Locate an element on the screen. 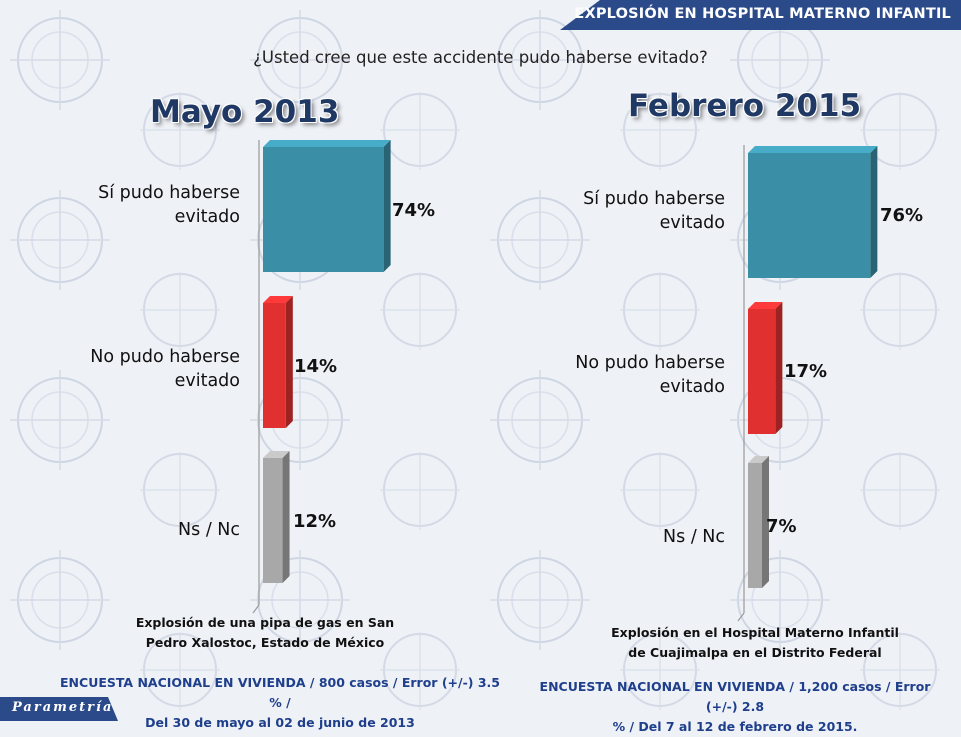  left-bar-ns-top is located at coordinates (276, 454).